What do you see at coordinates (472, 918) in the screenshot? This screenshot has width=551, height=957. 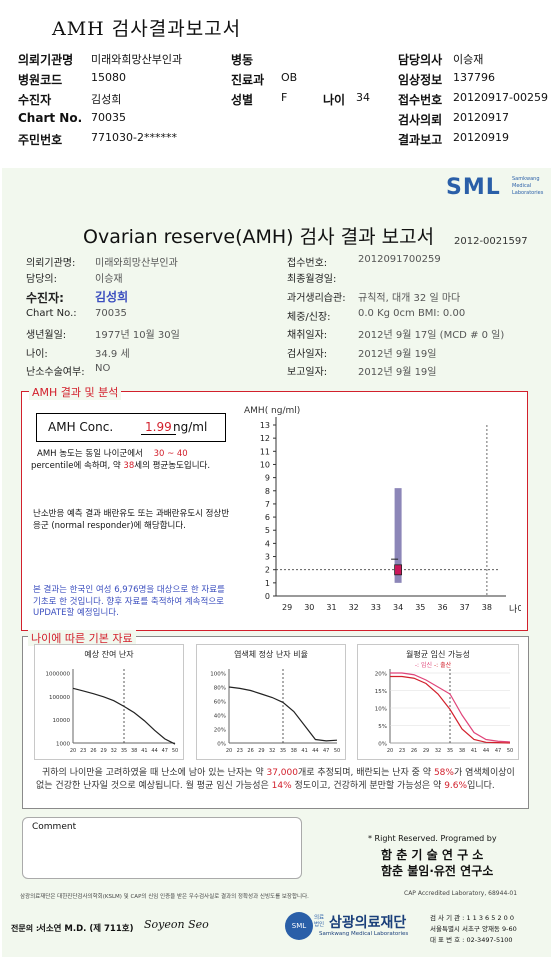 I see `org-info-1: 검 사 기 관 : 1 1 3 6 5 2 0 0` at bounding box center [472, 918].